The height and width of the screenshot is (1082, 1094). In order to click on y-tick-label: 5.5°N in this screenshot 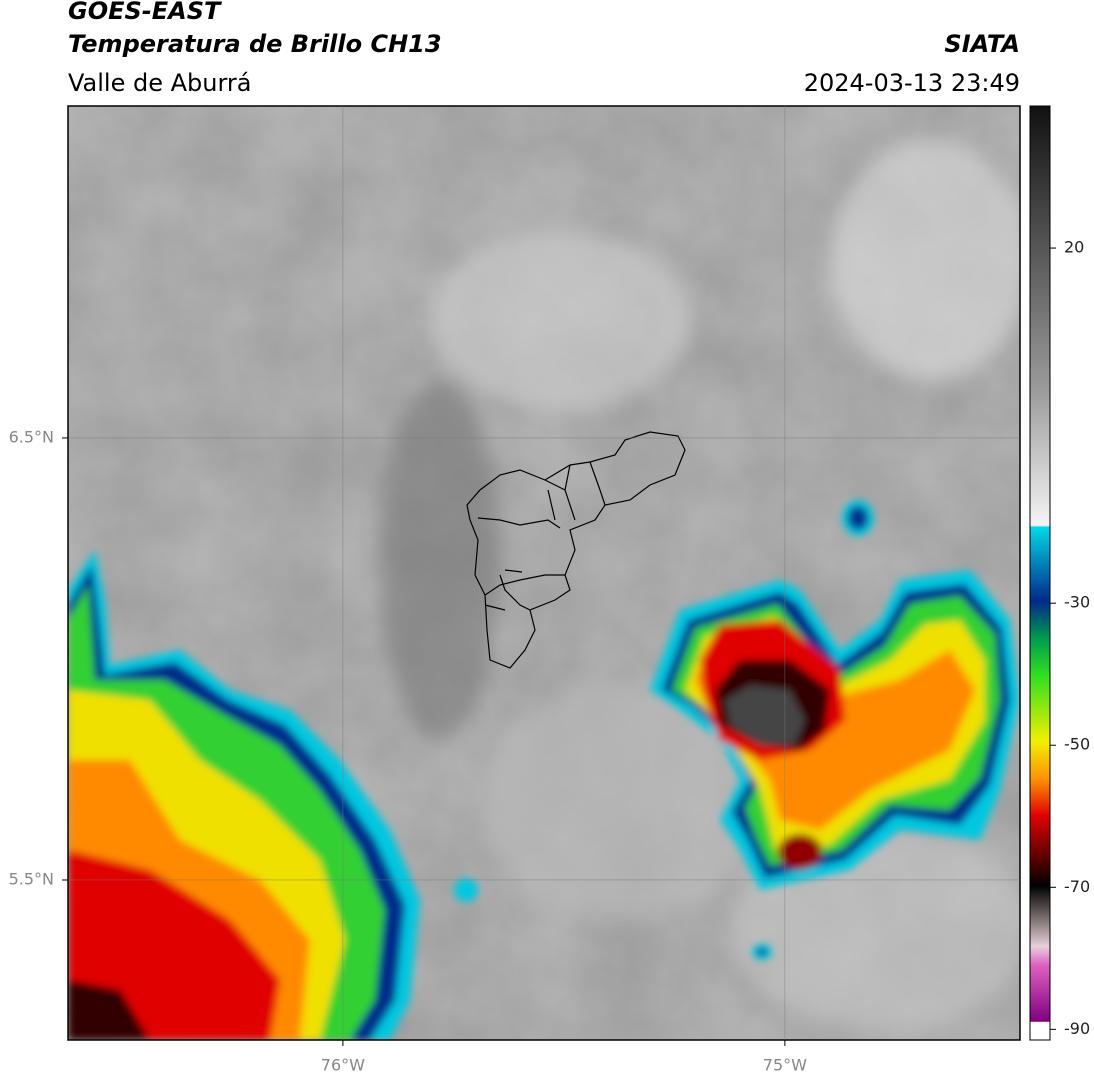, I will do `click(31, 878)`.